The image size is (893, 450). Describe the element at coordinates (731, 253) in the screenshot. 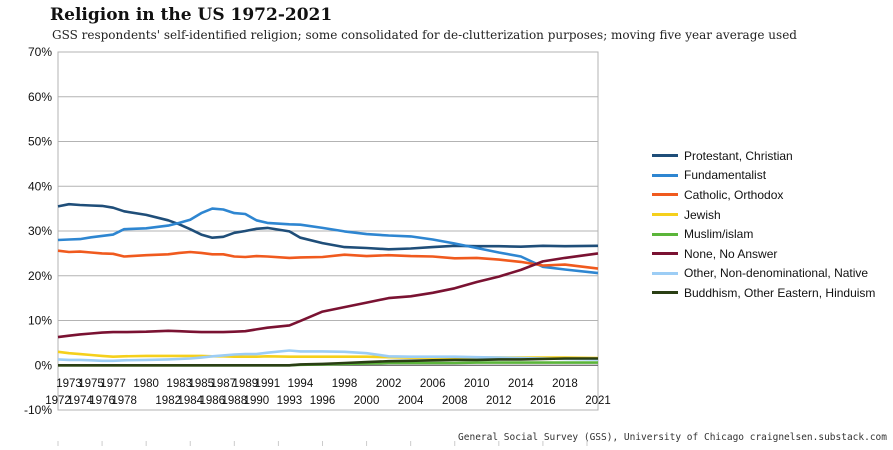

I see `legend-label: None, No Answer` at that location.